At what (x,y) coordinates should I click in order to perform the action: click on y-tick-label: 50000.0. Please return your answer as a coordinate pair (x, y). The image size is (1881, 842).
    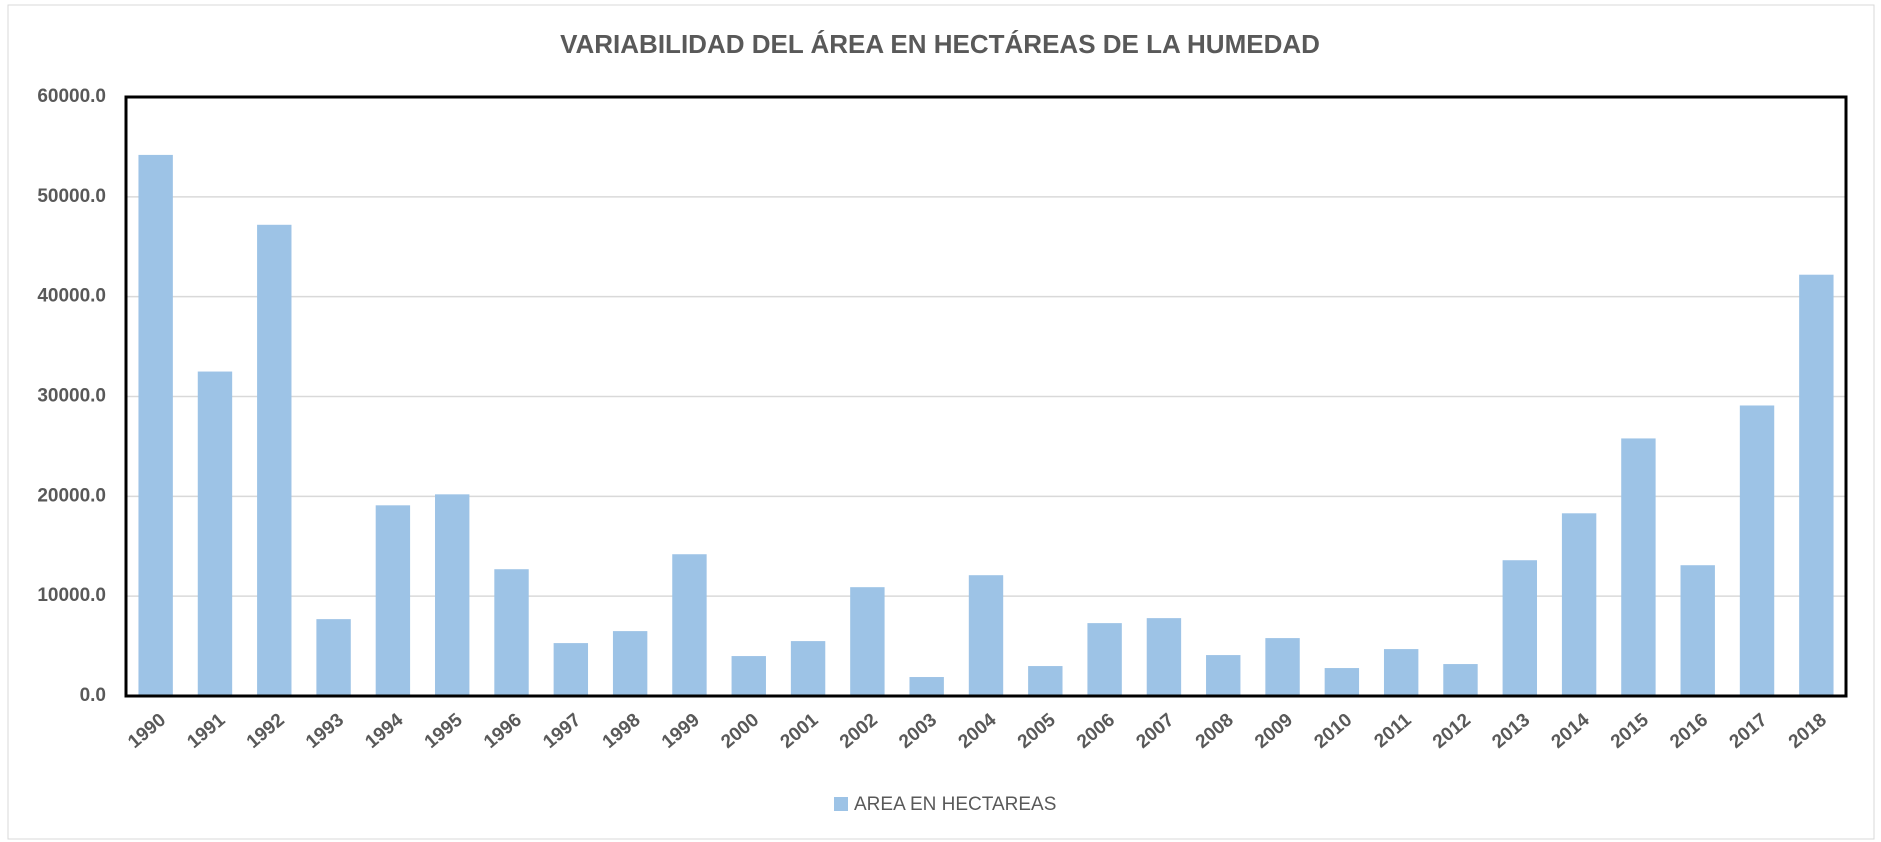
    Looking at the image, I should click on (71, 196).